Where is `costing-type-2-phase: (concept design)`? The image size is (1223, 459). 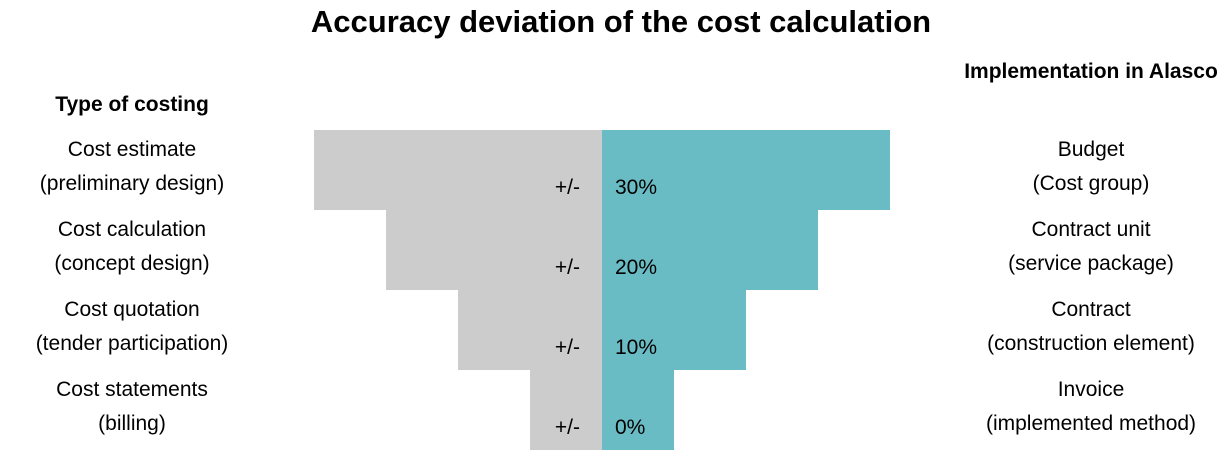 costing-type-2-phase: (concept design) is located at coordinates (132, 263).